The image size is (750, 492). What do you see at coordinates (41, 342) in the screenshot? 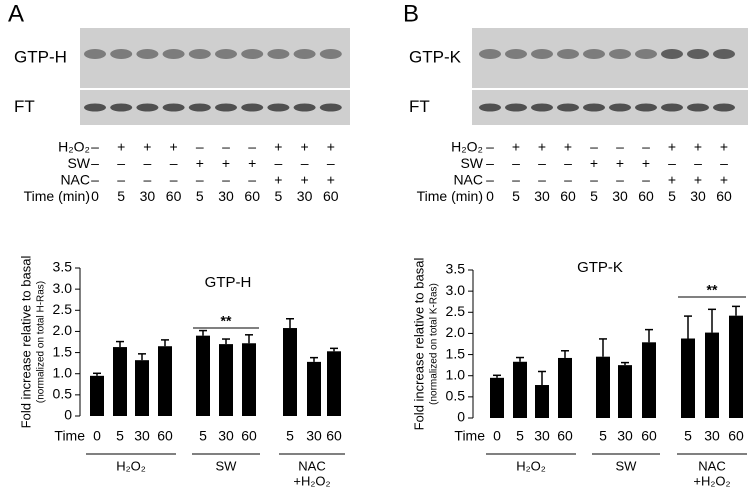
I see `y-sublabel: (normalized on total H-Ras)` at bounding box center [41, 342].